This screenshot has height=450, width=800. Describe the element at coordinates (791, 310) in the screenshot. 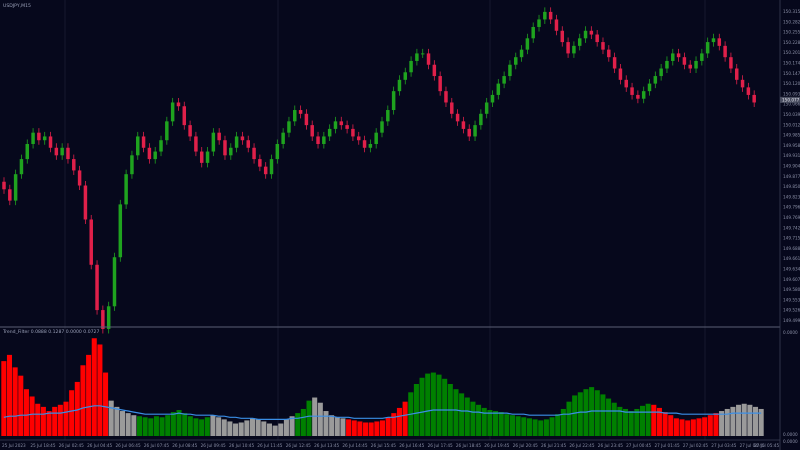

I see `price-axis-label: 149.526` at that location.